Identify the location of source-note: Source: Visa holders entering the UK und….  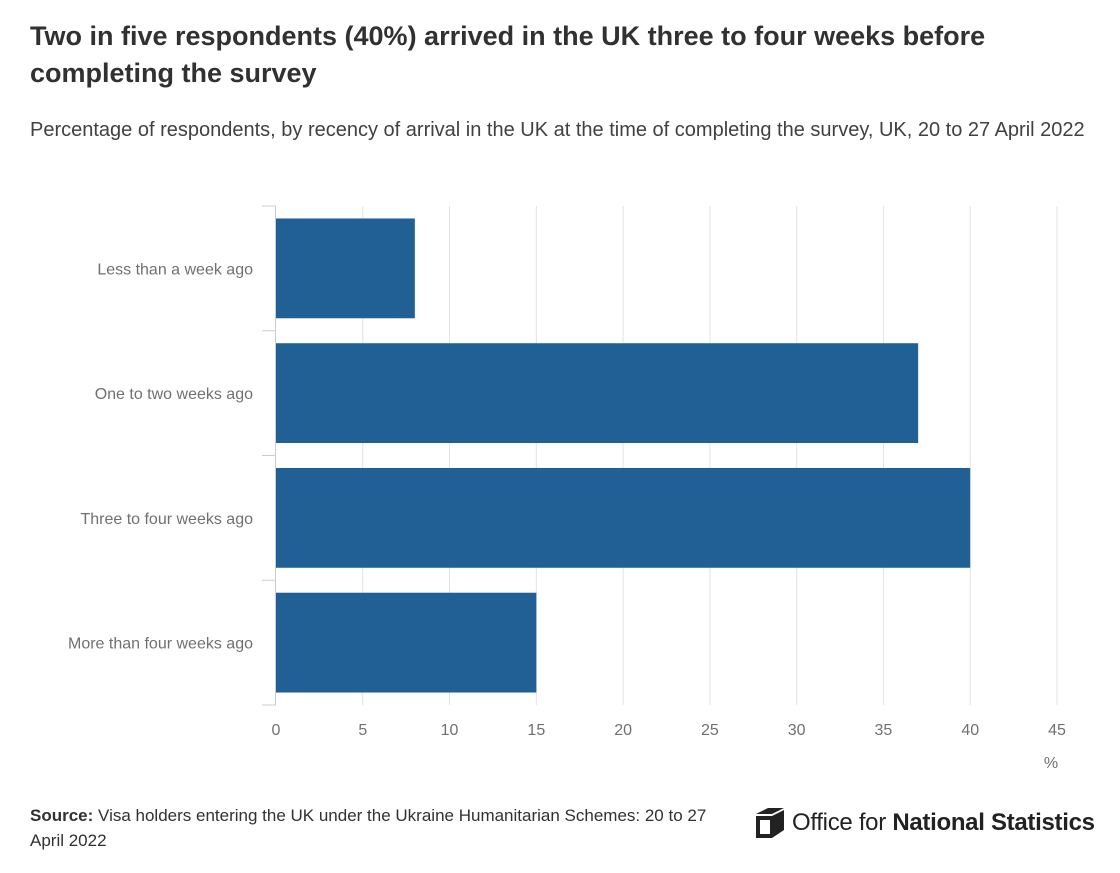
(380, 828).